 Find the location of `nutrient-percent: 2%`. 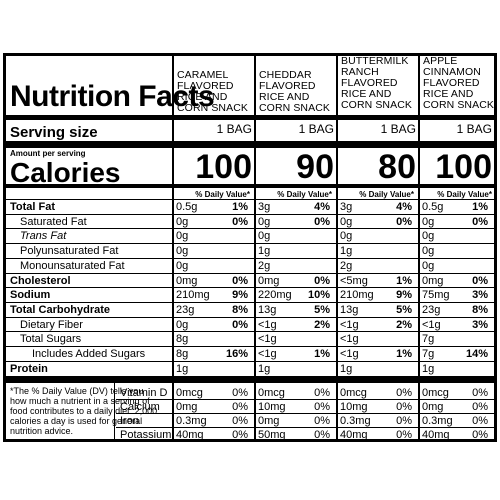

nutrient-percent: 2% is located at coordinates (322, 324).